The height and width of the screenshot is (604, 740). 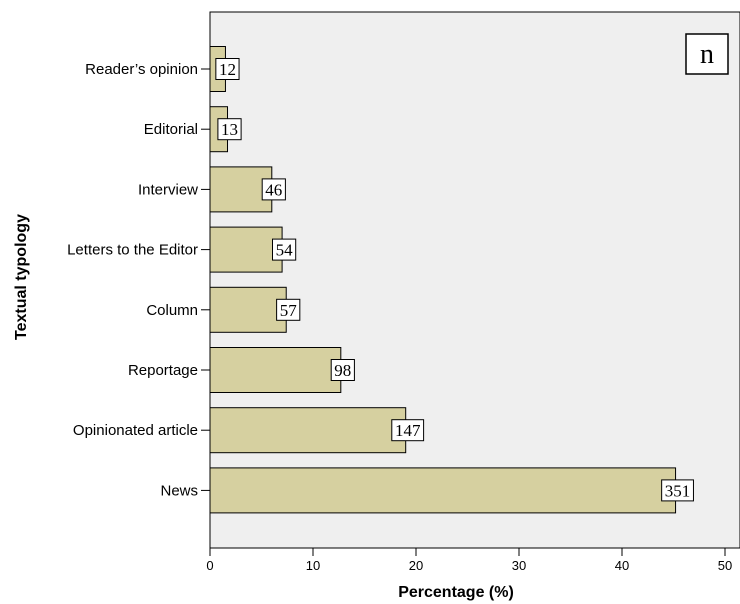 What do you see at coordinates (519, 565) in the screenshot?
I see `x-tick-label: 30` at bounding box center [519, 565].